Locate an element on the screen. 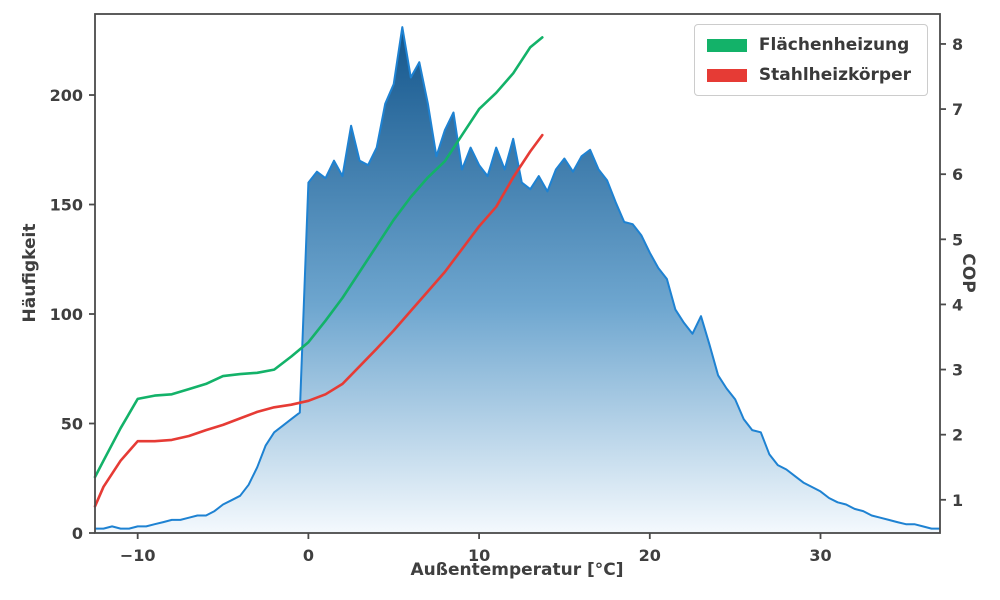  y-axis-left-ticks: 0 50 100 150 200 is located at coordinates (72, 314).